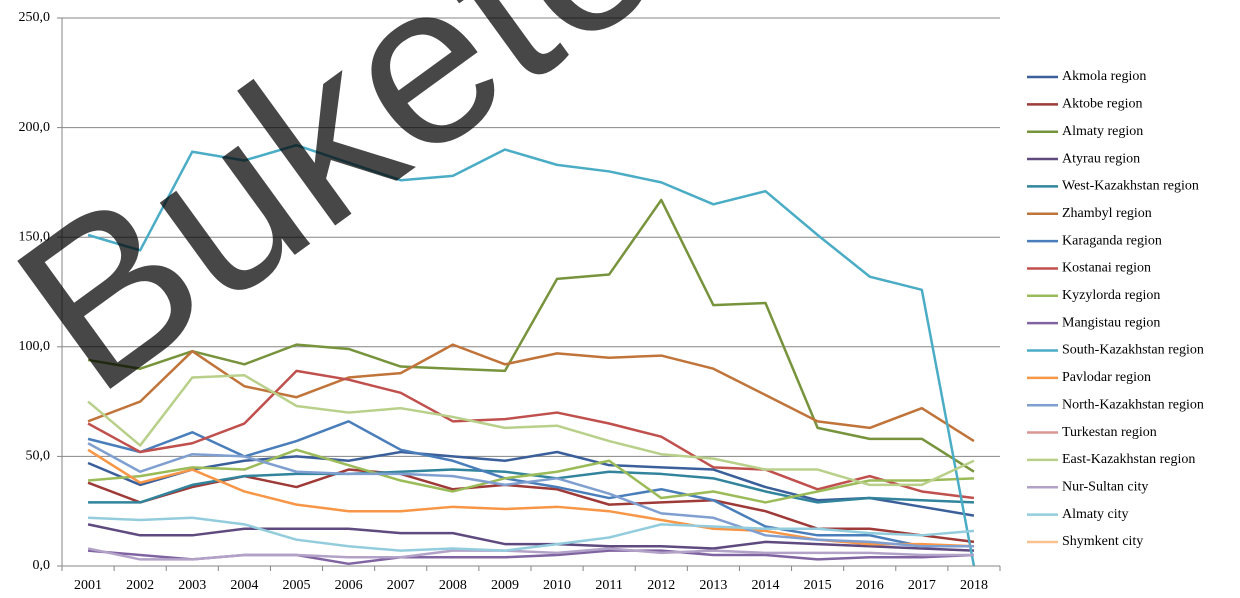 This screenshot has height=598, width=1240. Describe the element at coordinates (818, 585) in the screenshot. I see `x-tick-label: 2015` at that location.